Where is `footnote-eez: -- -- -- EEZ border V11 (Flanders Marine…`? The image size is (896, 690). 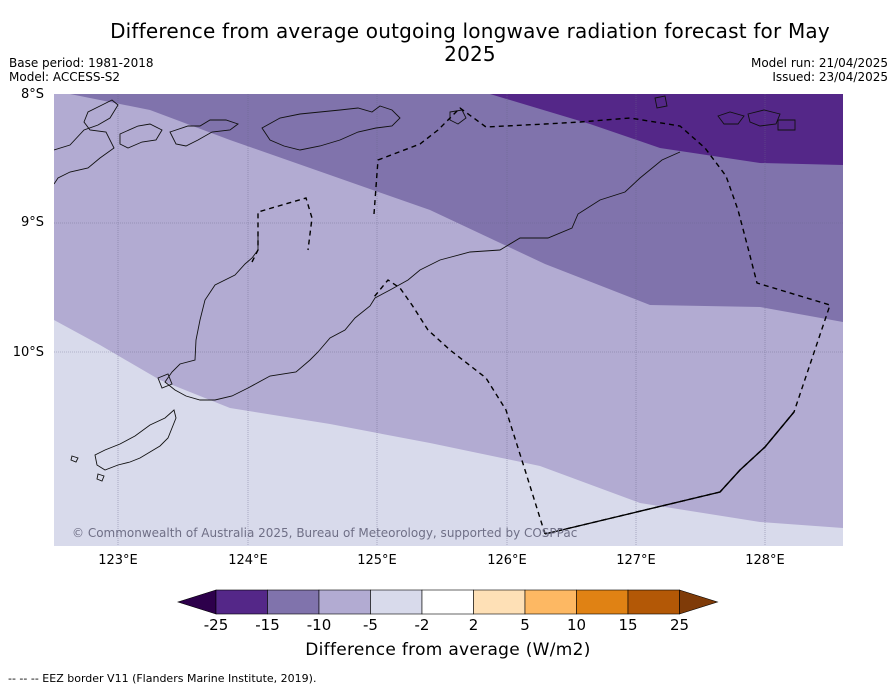 footnote-eez: -- -- -- EEZ border V11 (Flanders Marine… is located at coordinates (162, 678).